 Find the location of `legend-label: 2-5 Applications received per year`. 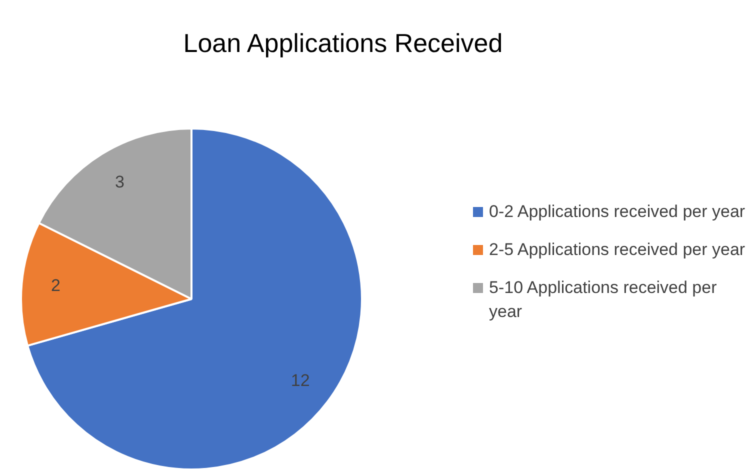

legend-label: 2-5 Applications received per year is located at coordinates (617, 250).